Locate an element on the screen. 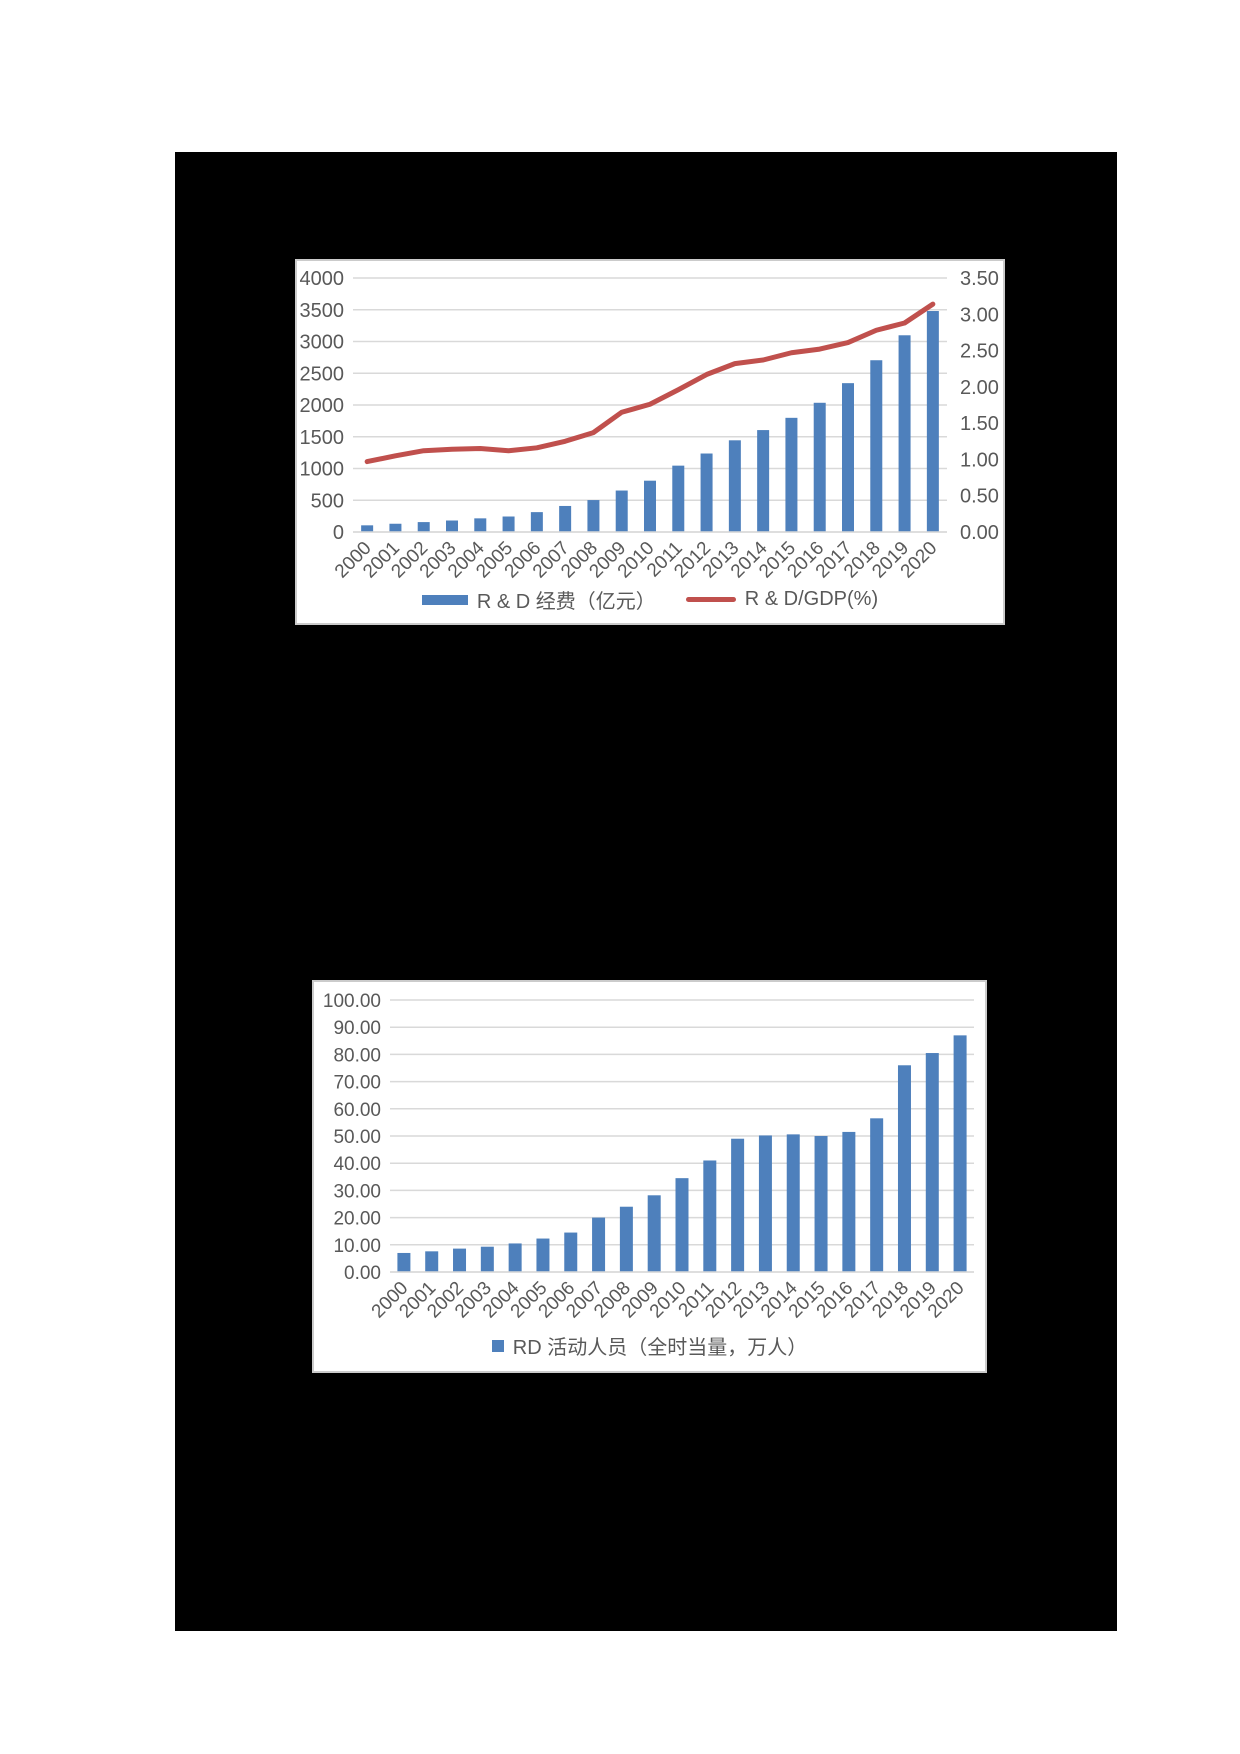  svg-text: 90.00 is located at coordinates (357, 1028).